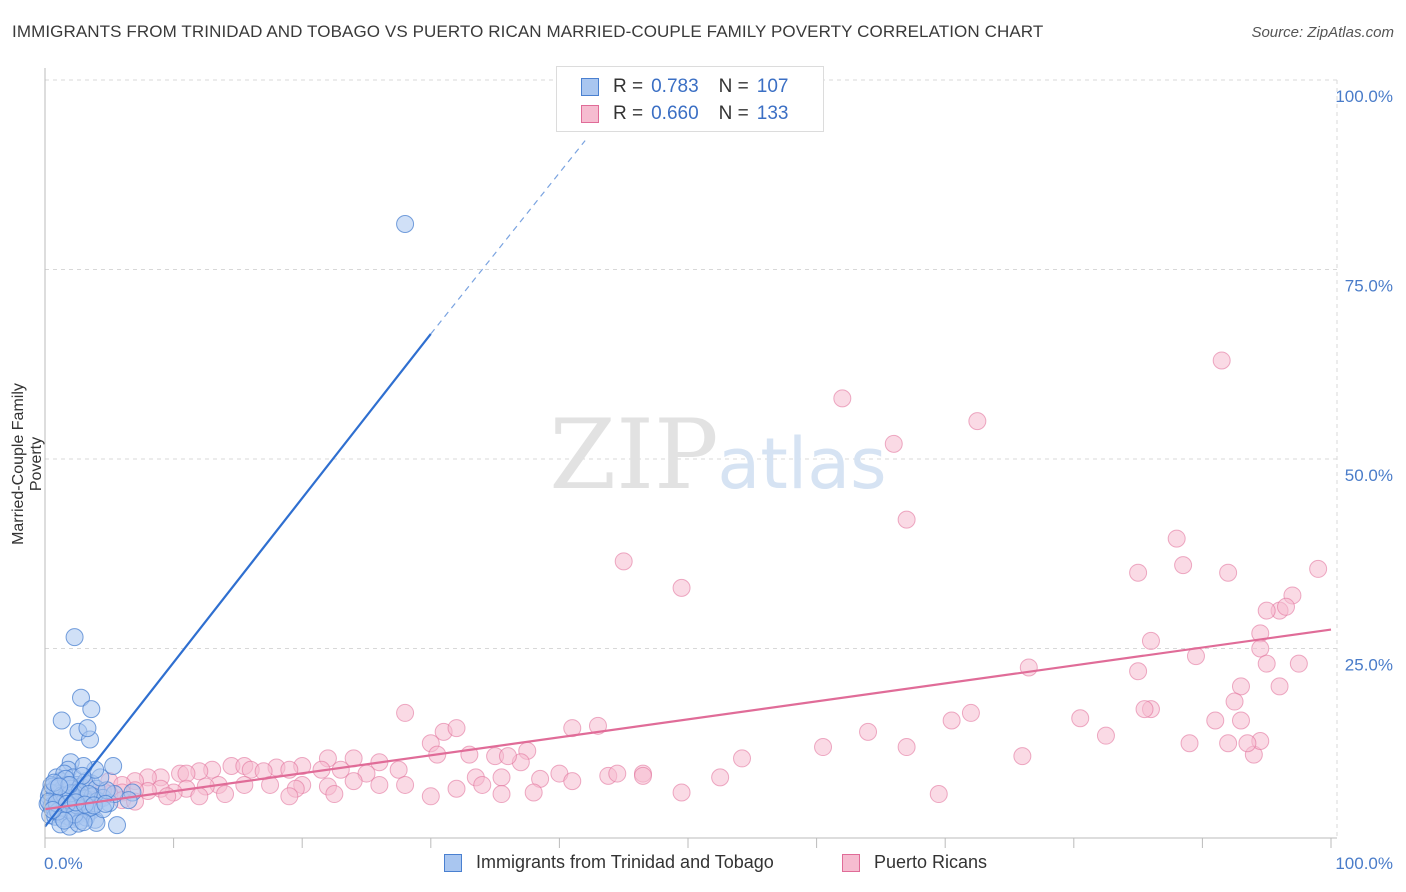 The image size is (1406, 892). Describe the element at coordinates (931, 862) in the screenshot. I see `bottom-legend-label-pink: Puerto Ricans` at that location.